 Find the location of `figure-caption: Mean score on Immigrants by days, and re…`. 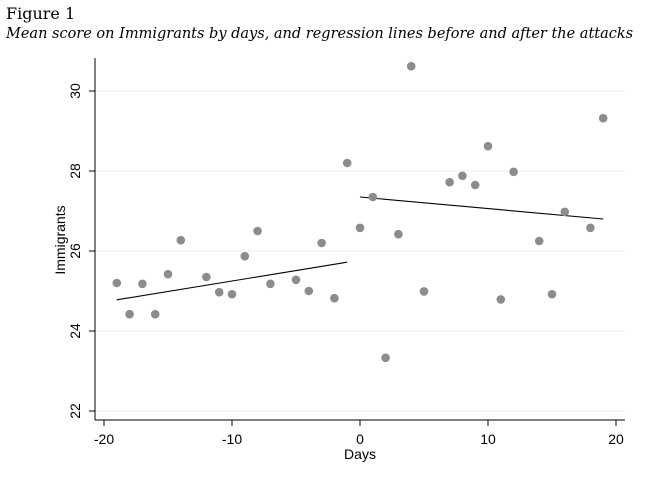

figure-caption: Mean score on Immigrants by days, and re… is located at coordinates (320, 34).